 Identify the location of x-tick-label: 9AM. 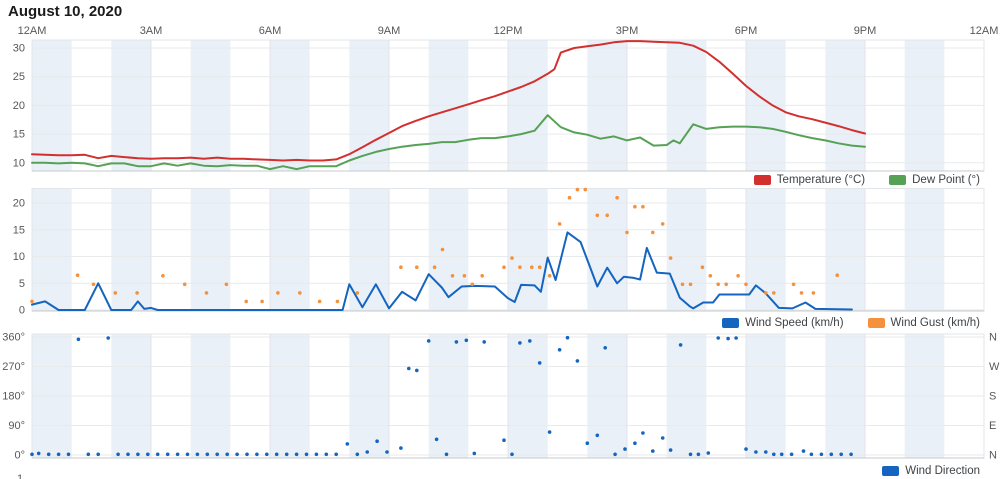
(389, 31).